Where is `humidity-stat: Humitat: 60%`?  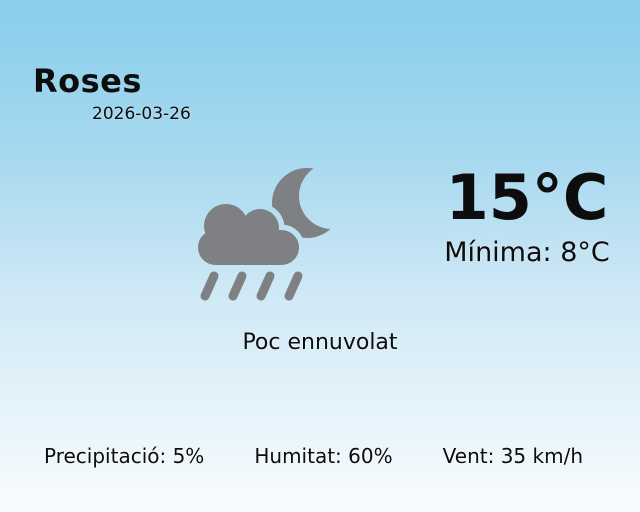
humidity-stat: Humitat: 60% is located at coordinates (323, 456).